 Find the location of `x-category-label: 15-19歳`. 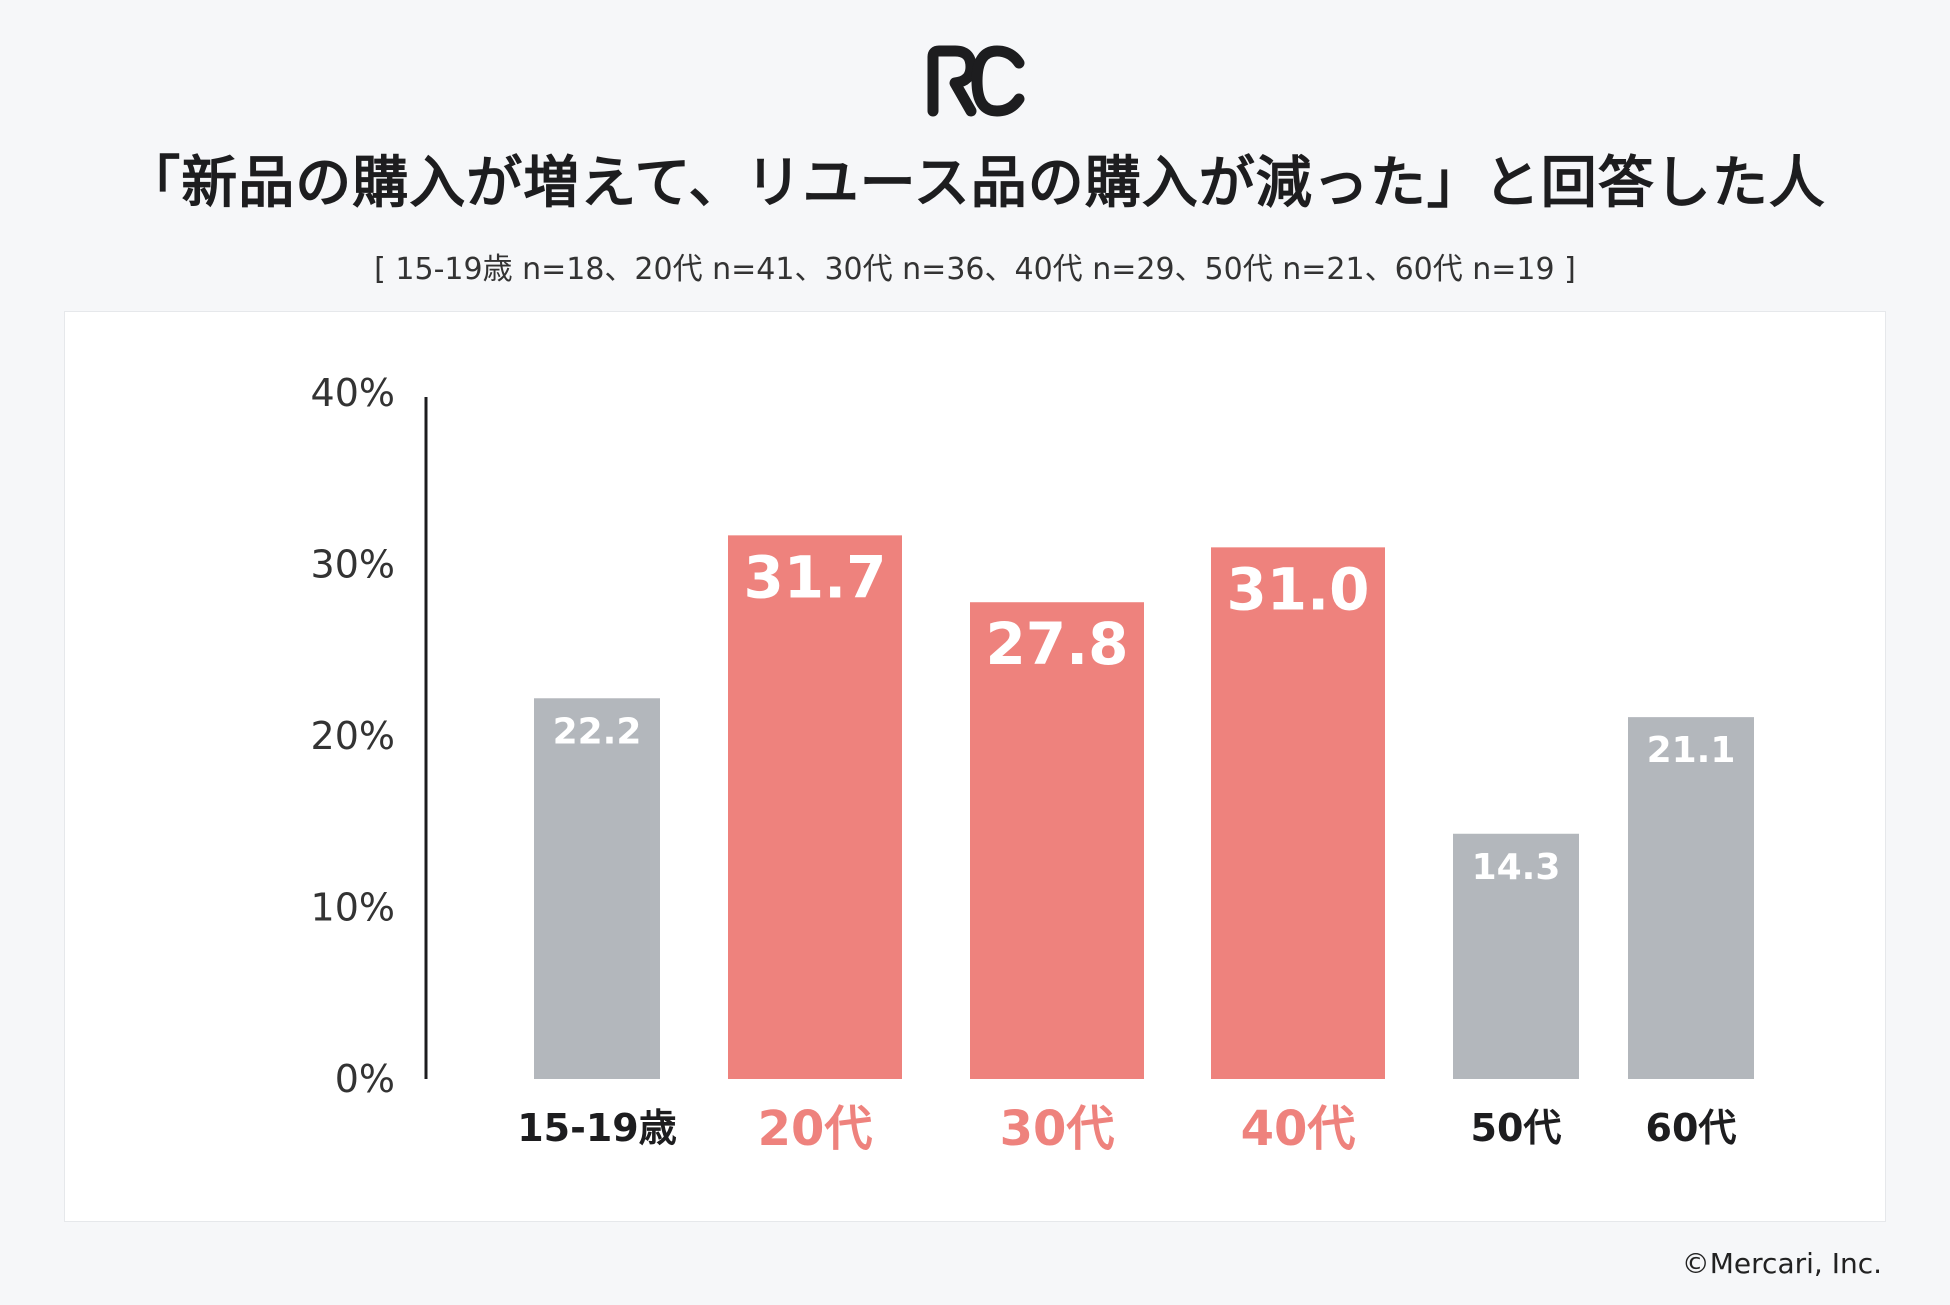

x-category-label: 15-19歳 is located at coordinates (597, 1128).